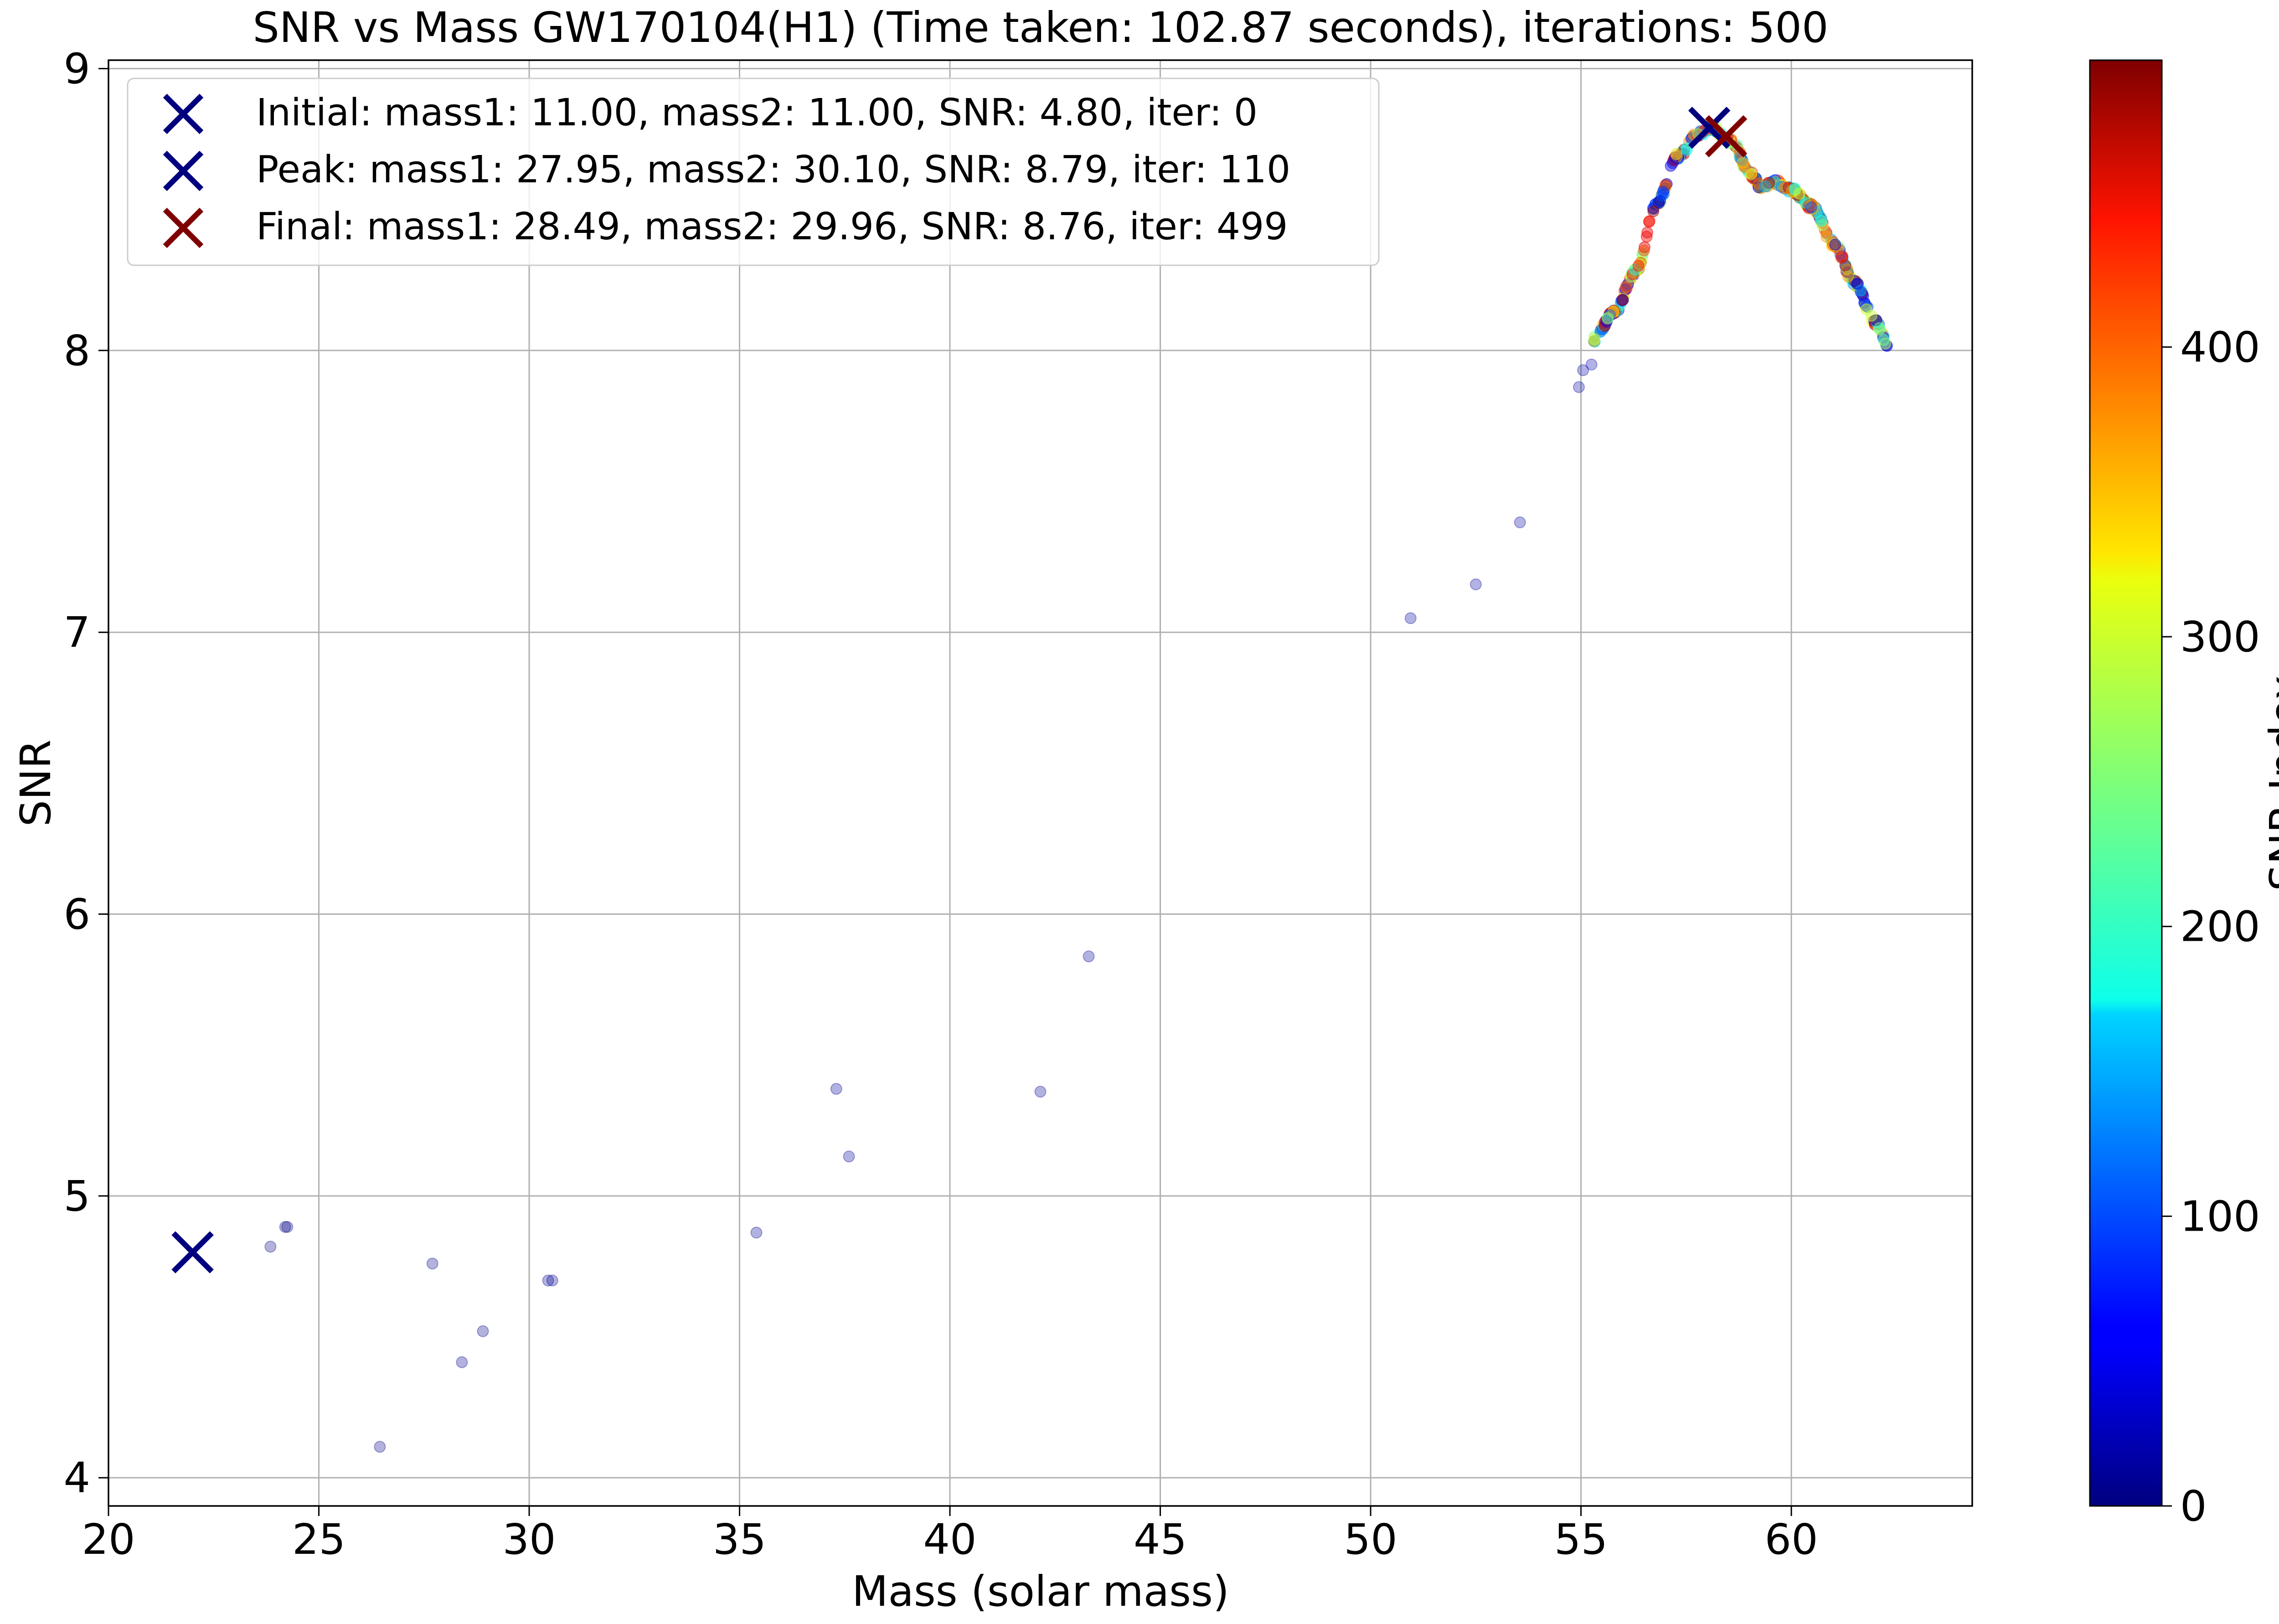 This screenshot has width=2279, height=1624. Describe the element at coordinates (1160, 1539) in the screenshot. I see `x-tick-label: 45` at that location.